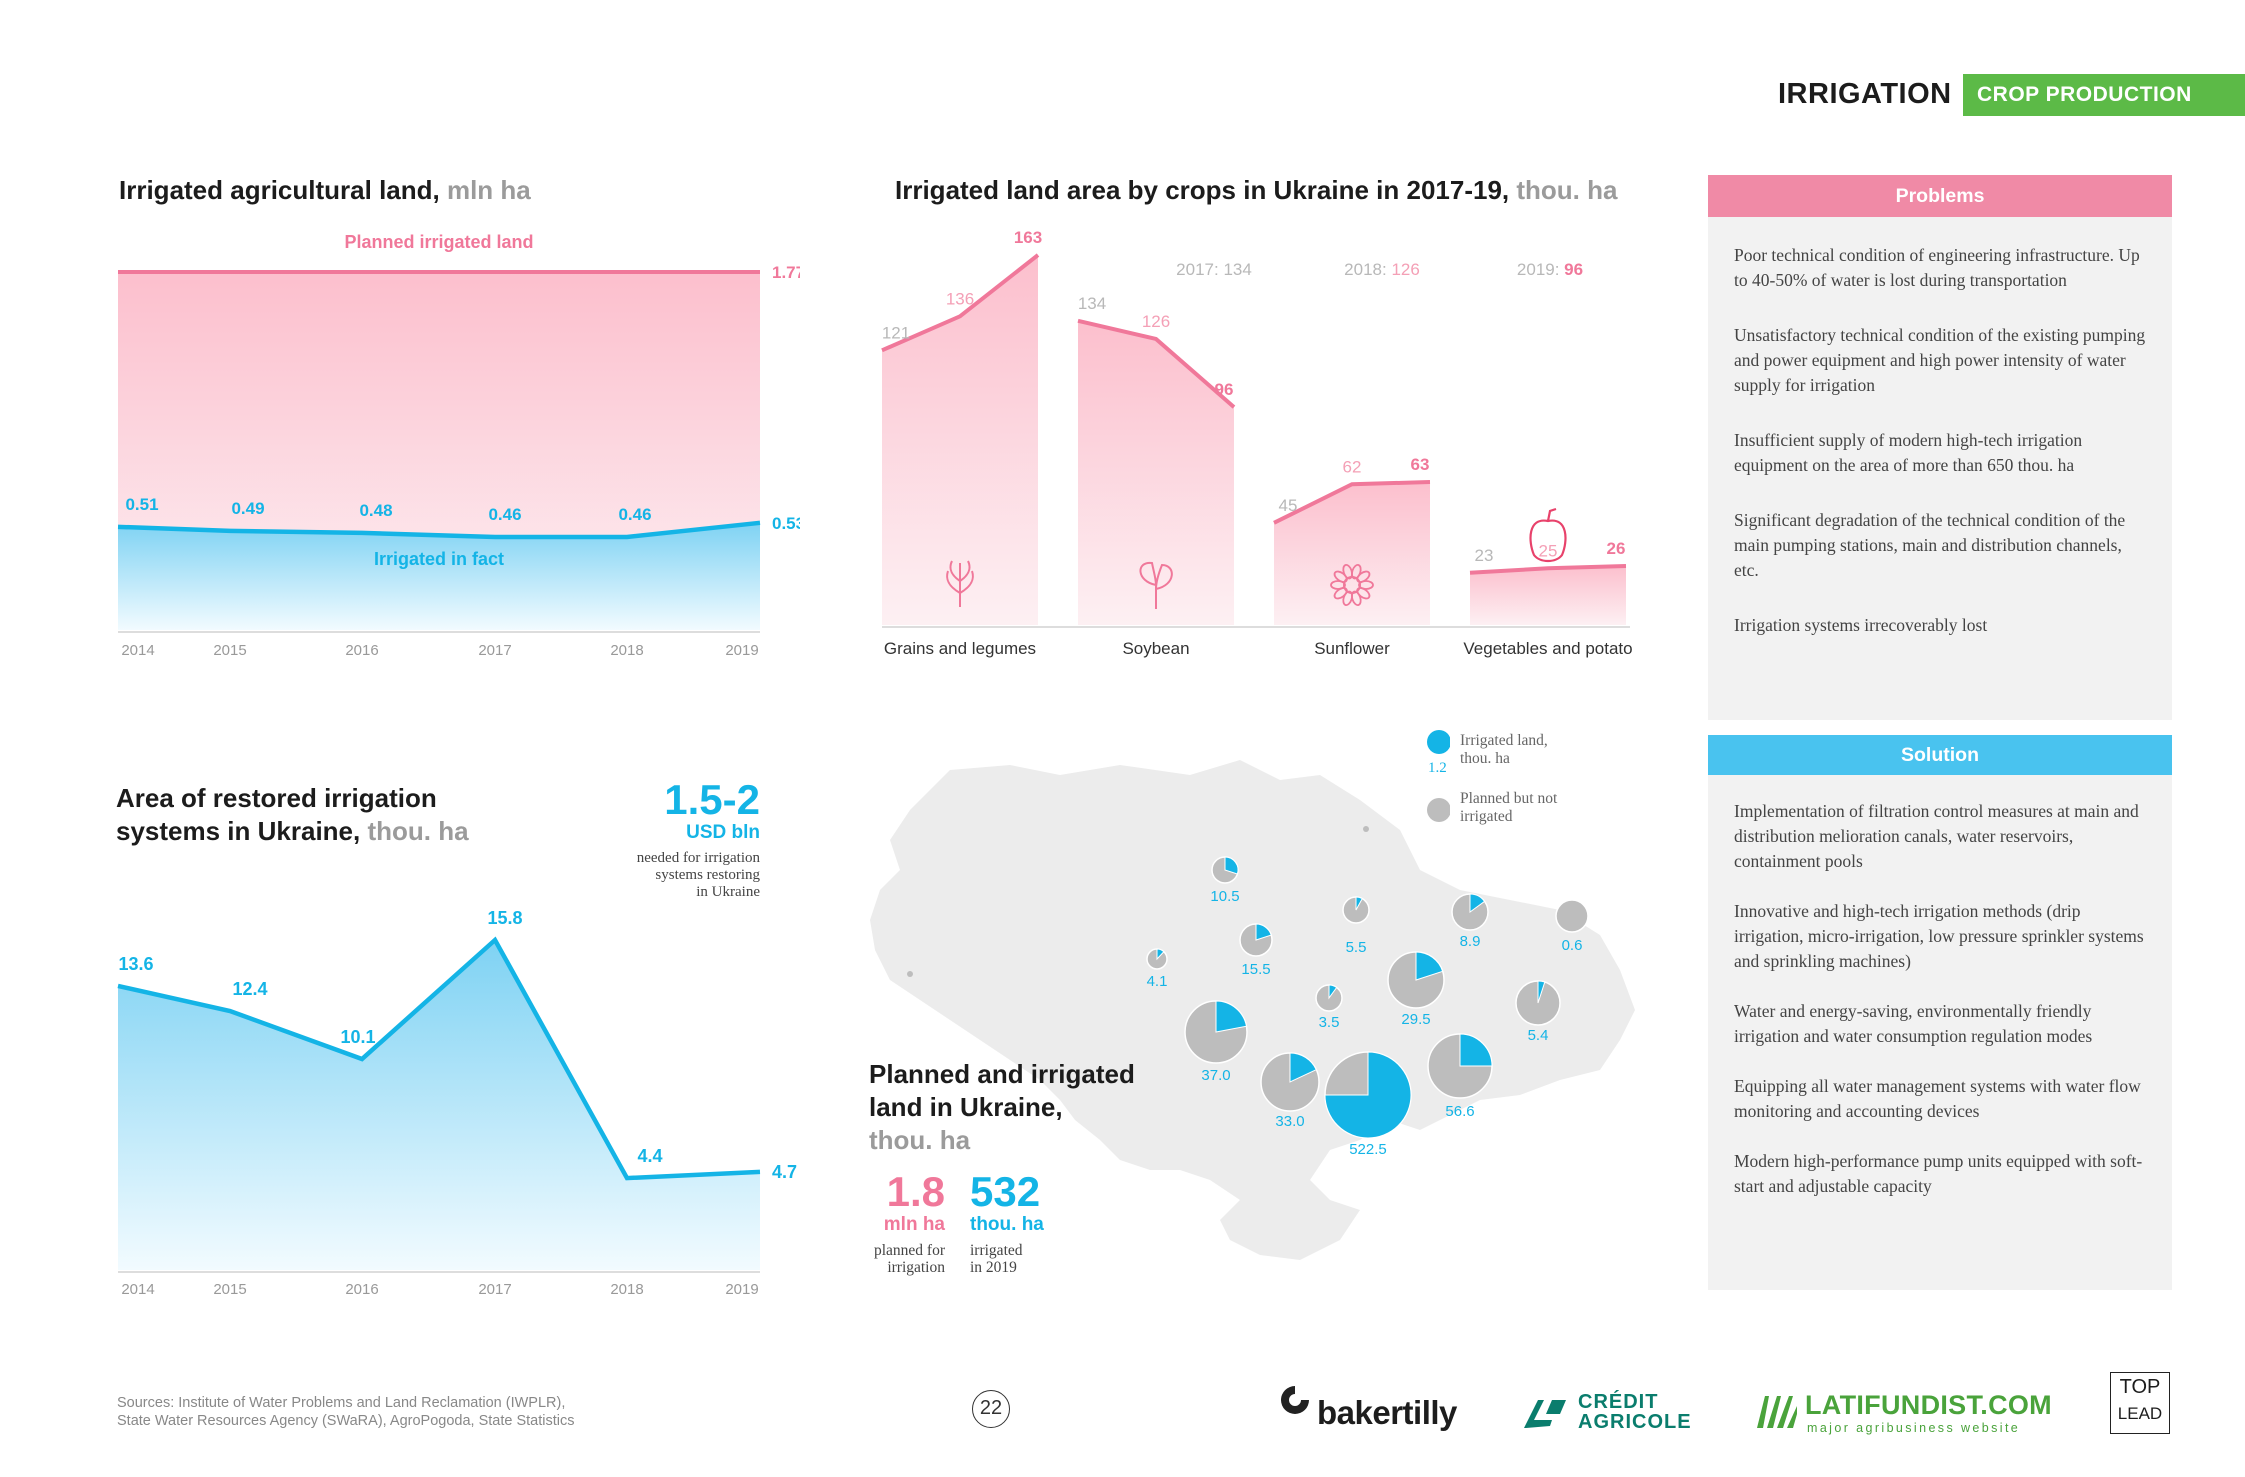 This screenshot has height=1477, width=2245. What do you see at coordinates (960, 583) in the screenshot?
I see `grain-icon` at bounding box center [960, 583].